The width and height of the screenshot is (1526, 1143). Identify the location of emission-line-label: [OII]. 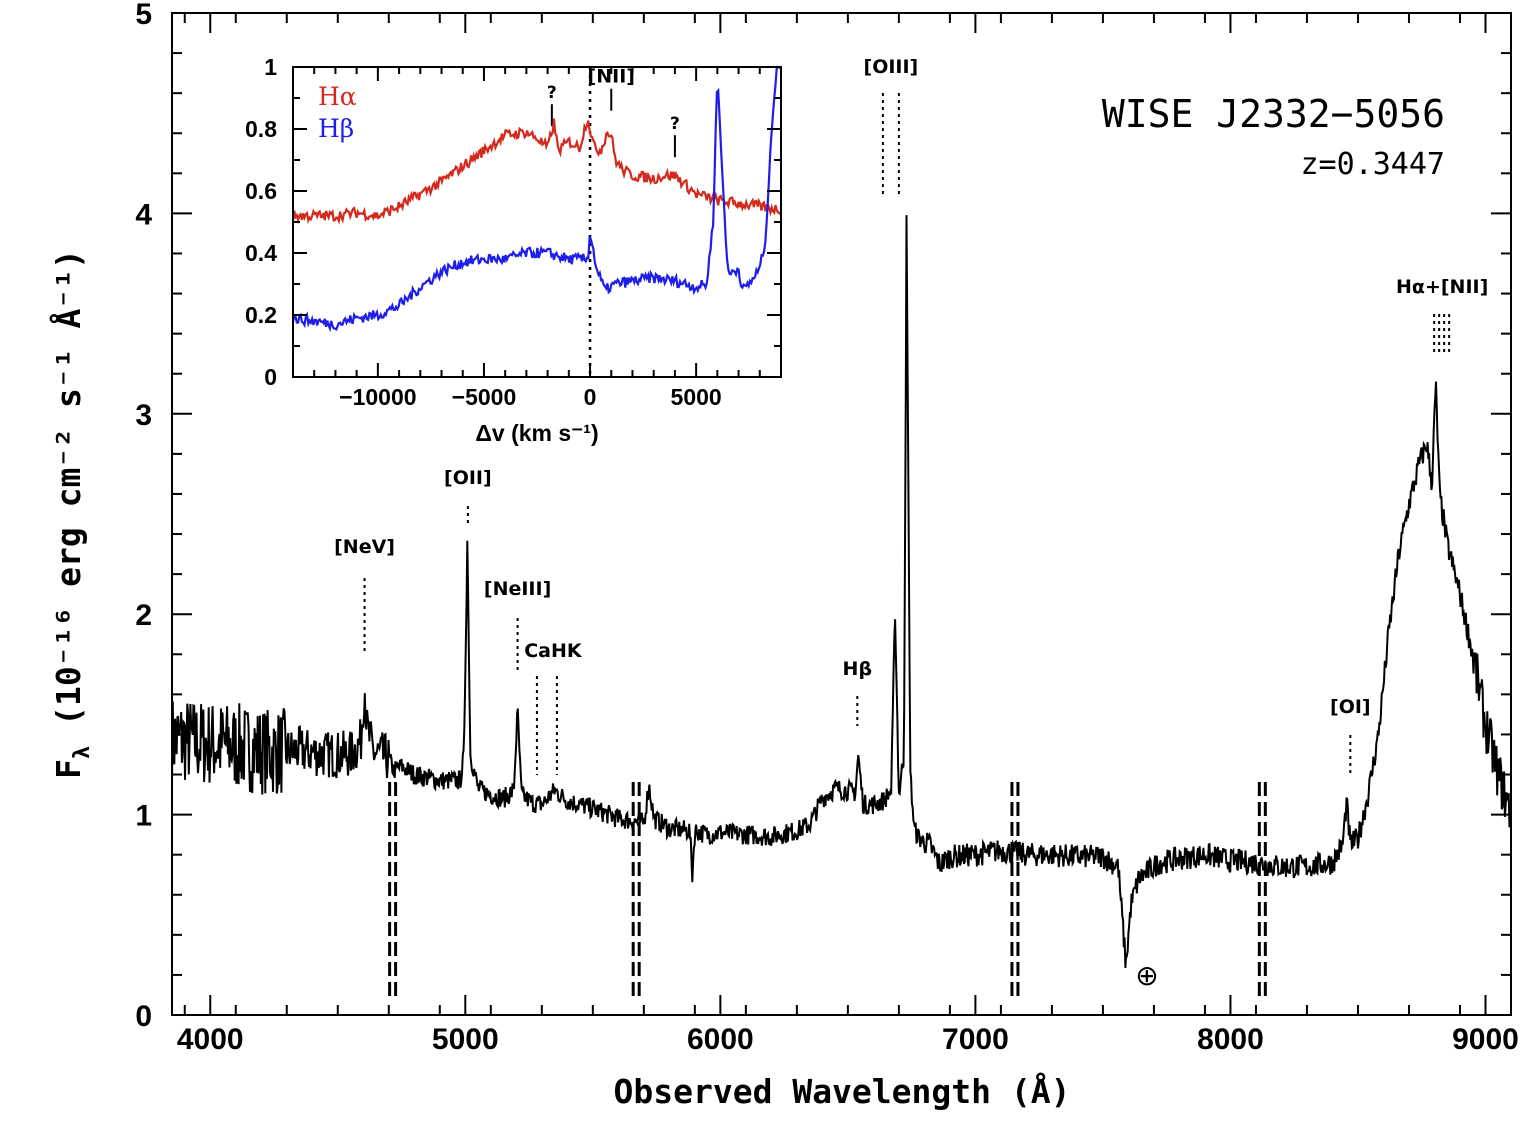
(468, 478).